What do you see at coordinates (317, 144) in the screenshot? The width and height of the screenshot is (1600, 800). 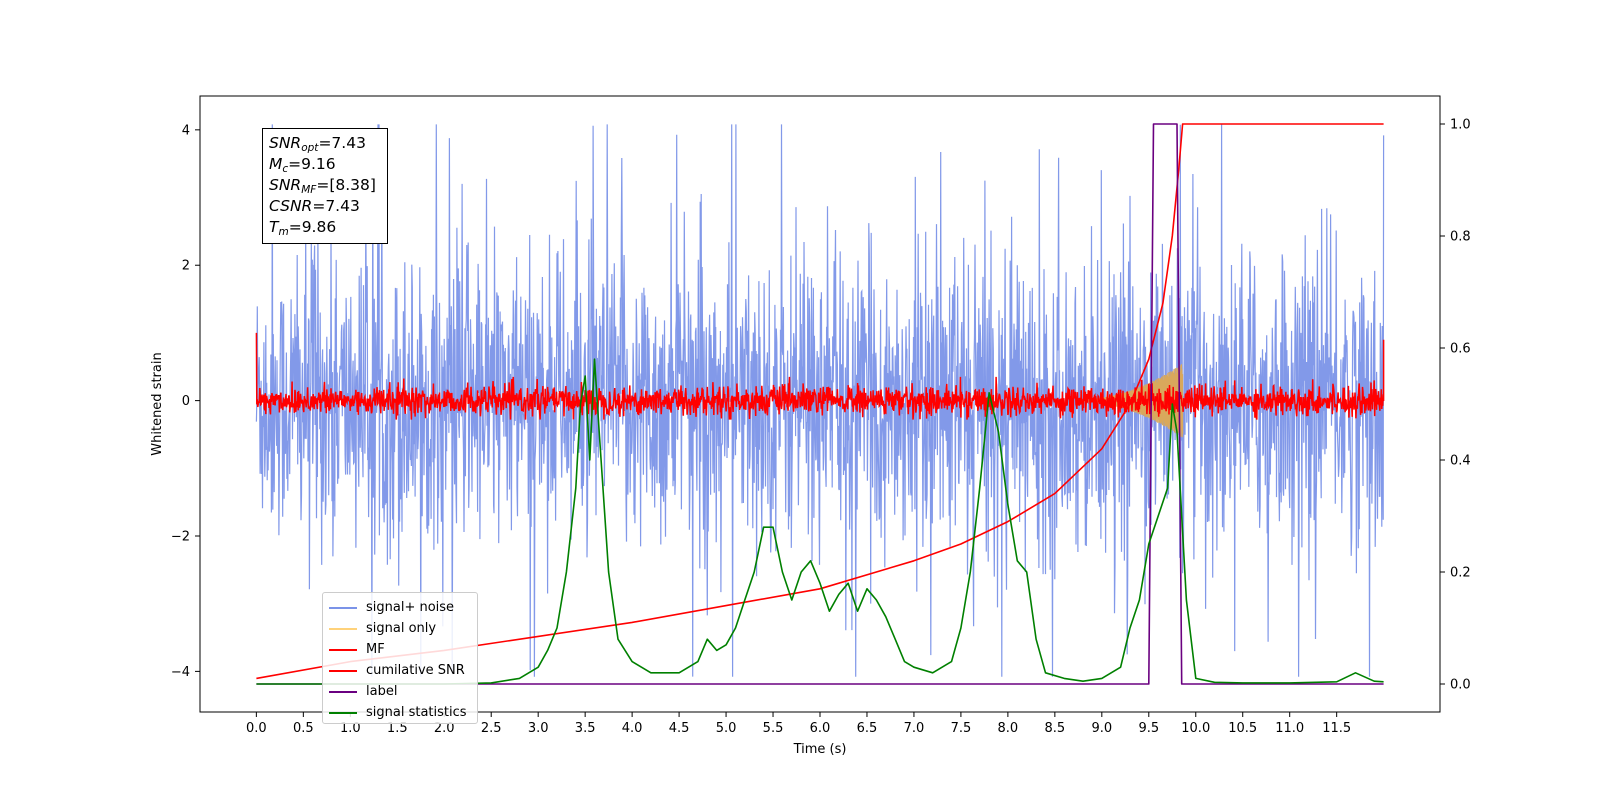 I see `snr-opt-annotation: SNRopt=7.43` at bounding box center [317, 144].